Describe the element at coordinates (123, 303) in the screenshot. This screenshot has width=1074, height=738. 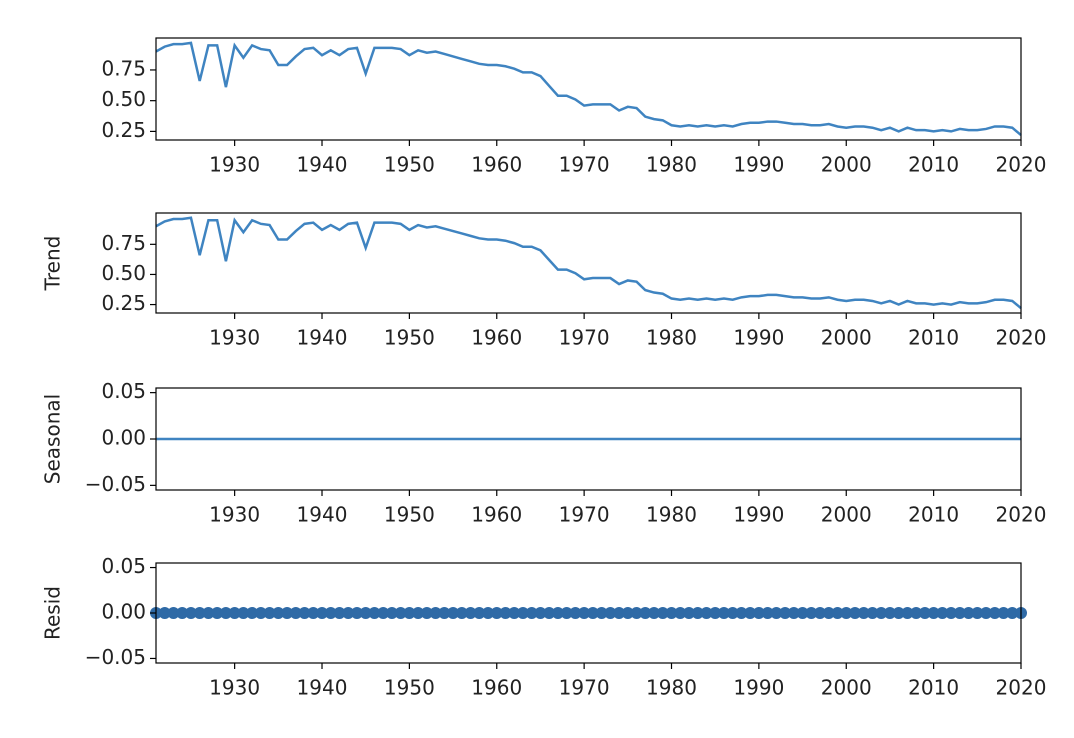
I see `y-tick-label: 0.25` at that location.